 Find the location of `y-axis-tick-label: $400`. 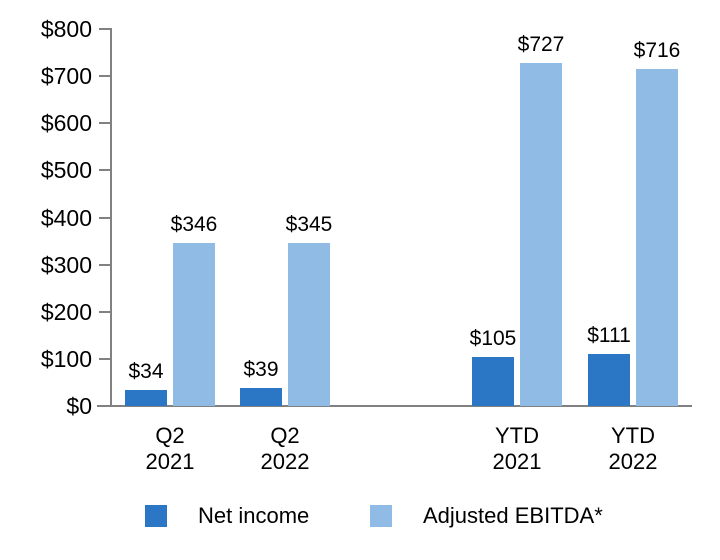

y-axis-tick-label: $400 is located at coordinates (66, 217).